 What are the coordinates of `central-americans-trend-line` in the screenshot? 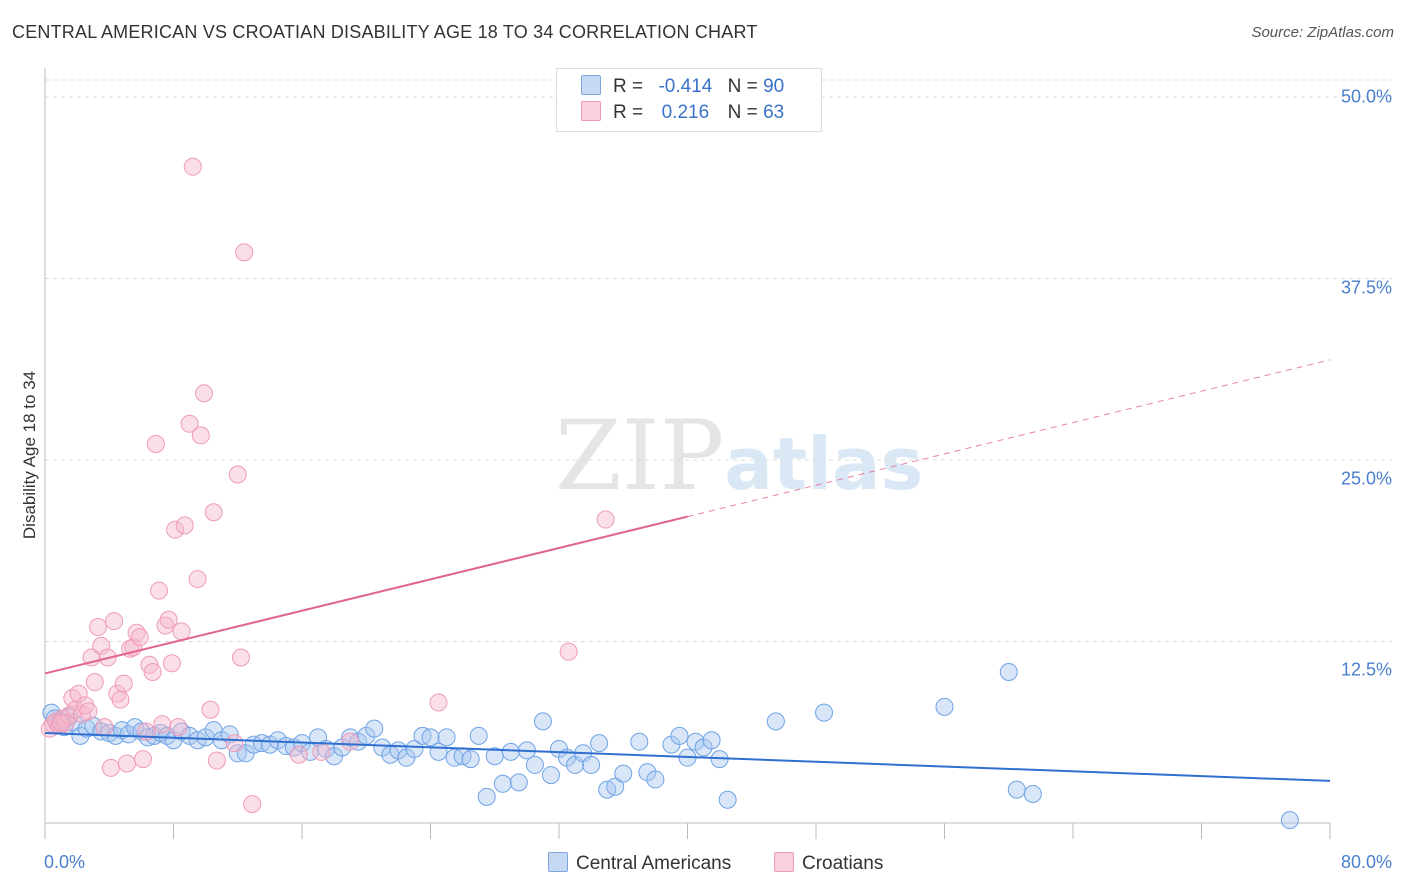 It's located at (687, 756).